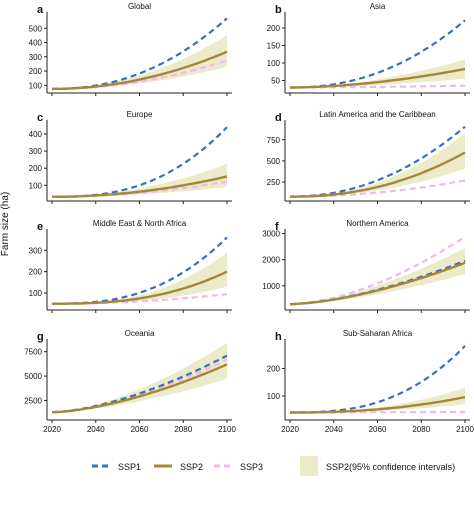 The width and height of the screenshot is (474, 506). I want to click on legend-ssp2-label: SSP2, so click(191, 467).